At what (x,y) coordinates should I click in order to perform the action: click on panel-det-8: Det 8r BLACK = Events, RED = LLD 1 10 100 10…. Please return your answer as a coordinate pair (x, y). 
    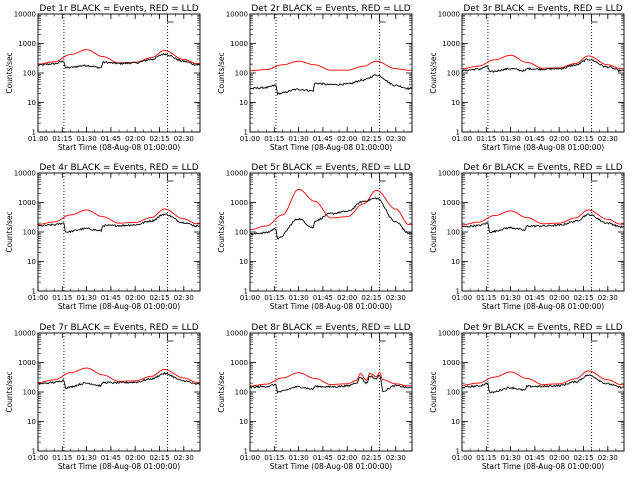
    Looking at the image, I should click on (315, 397).